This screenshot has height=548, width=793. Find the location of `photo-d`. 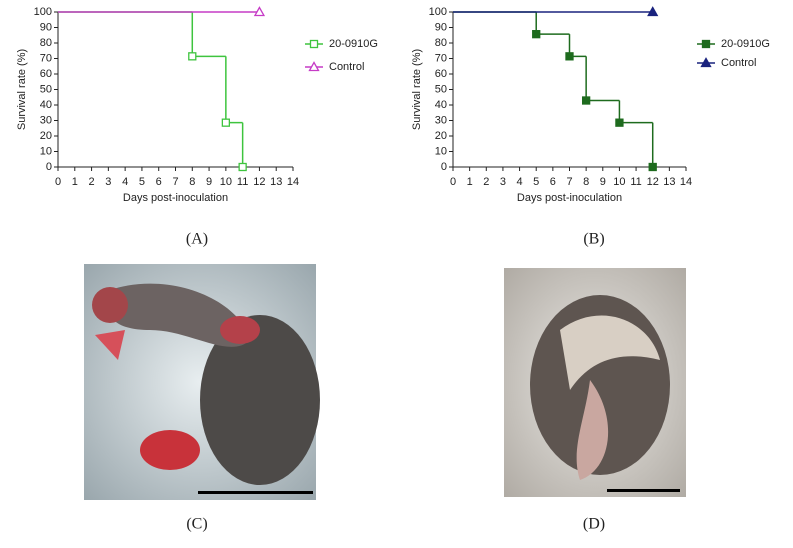

photo-d is located at coordinates (595, 382).